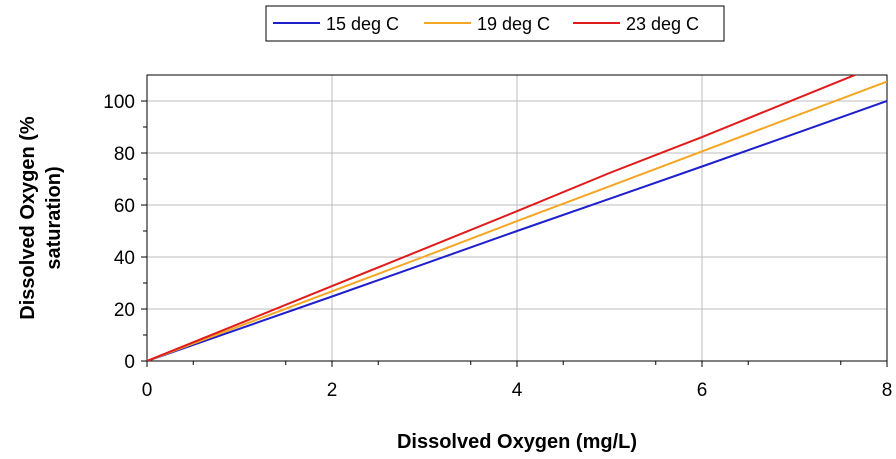  I want to click on y-axis-title-line1: Dissolved Oxygen (%, so click(28, 218).